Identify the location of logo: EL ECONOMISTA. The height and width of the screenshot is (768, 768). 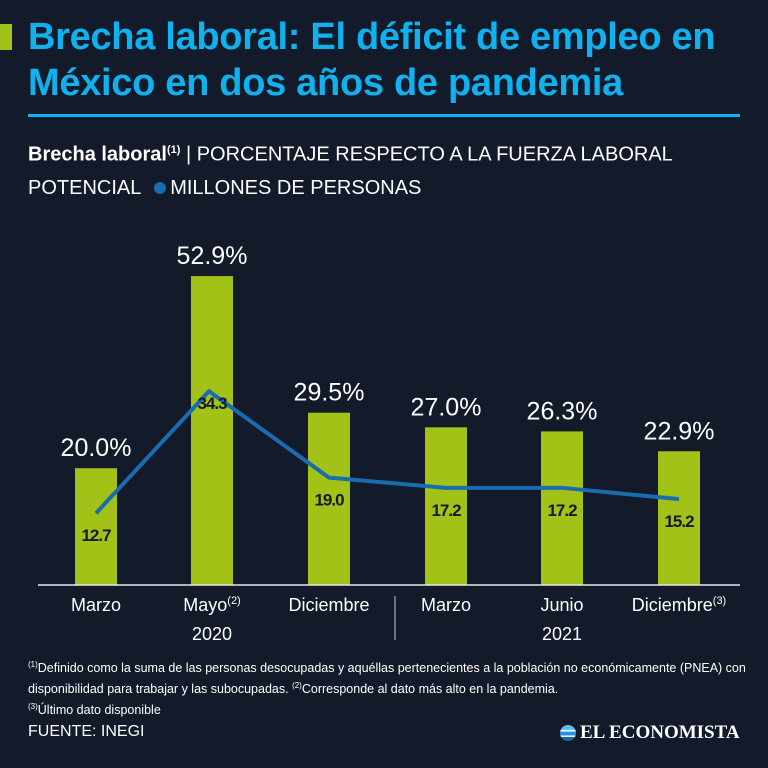
(650, 733).